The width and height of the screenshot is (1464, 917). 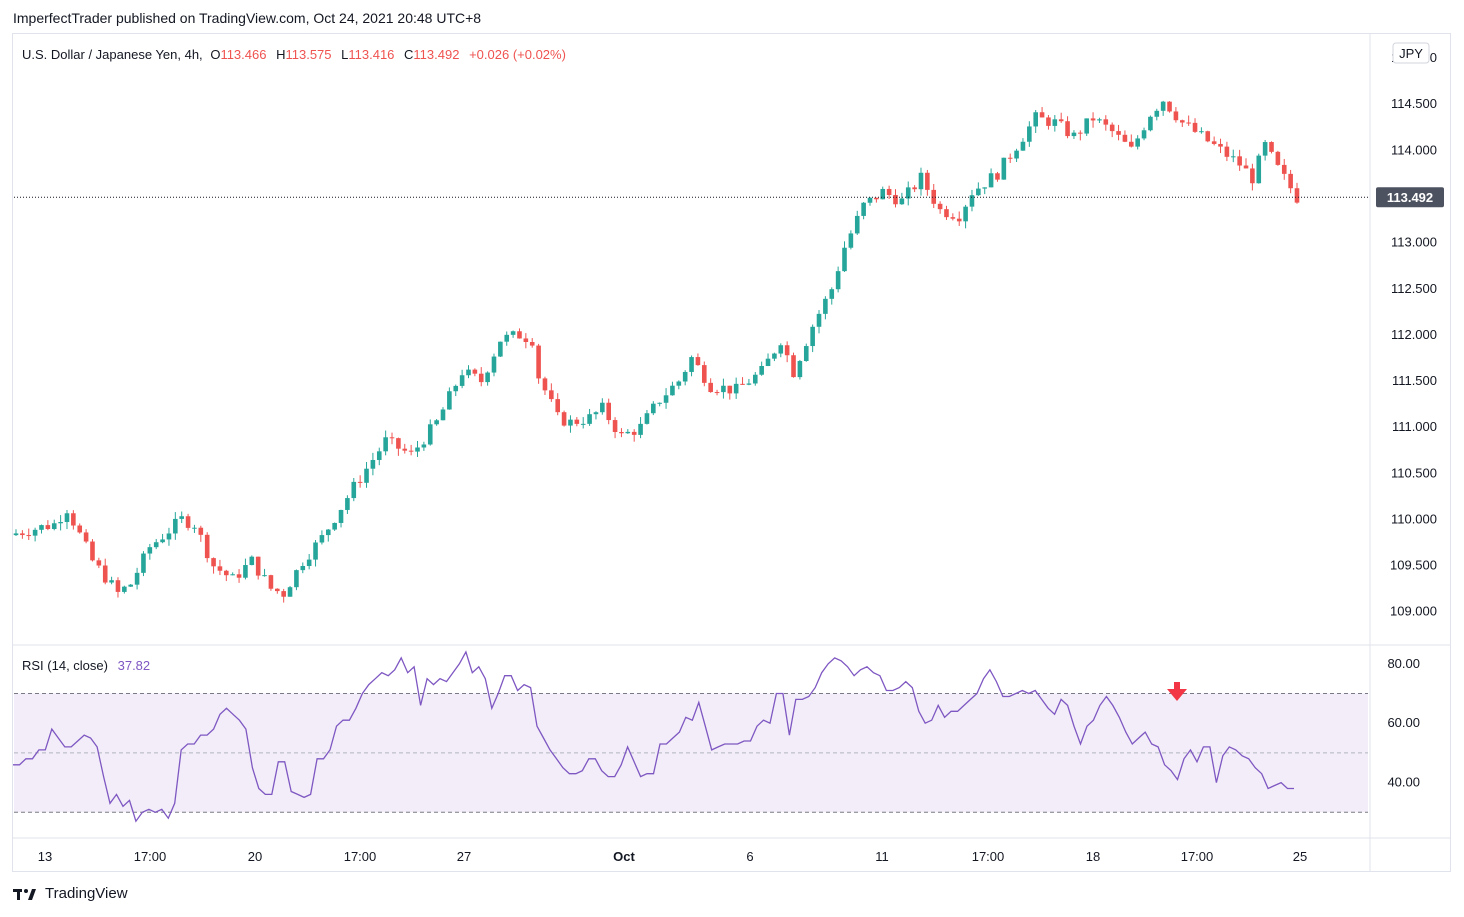 What do you see at coordinates (464, 856) in the screenshot?
I see `time-tick-label: 27` at bounding box center [464, 856].